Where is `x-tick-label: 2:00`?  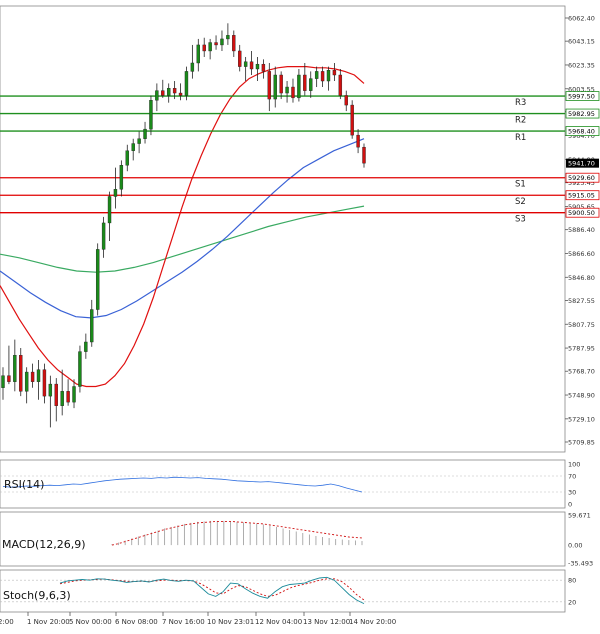
x-tick-label: 2:00 is located at coordinates (7, 622).